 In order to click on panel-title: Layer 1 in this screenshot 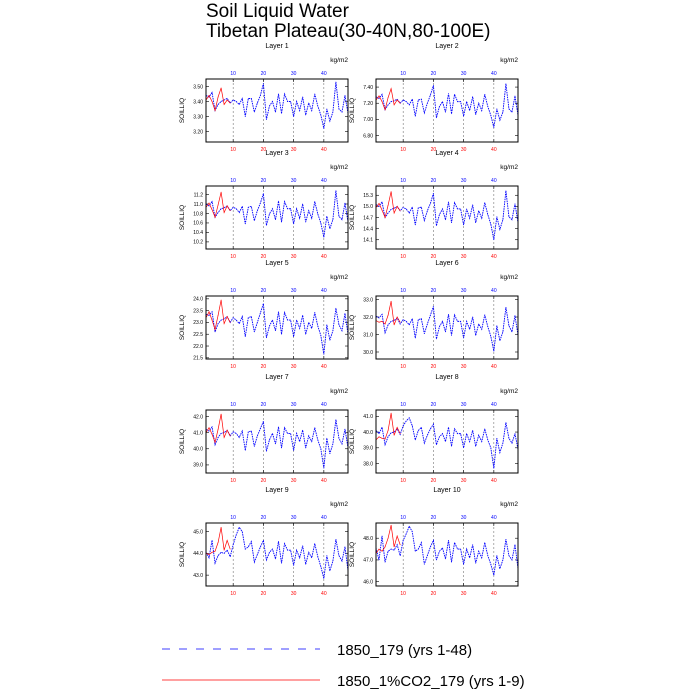, I will do `click(276, 46)`.